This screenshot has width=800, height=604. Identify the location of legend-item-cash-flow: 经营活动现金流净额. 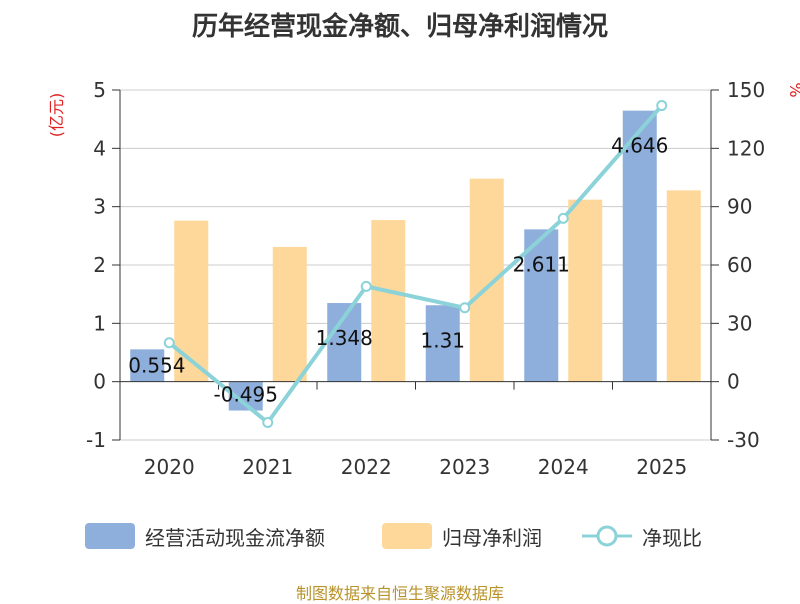
(205, 536).